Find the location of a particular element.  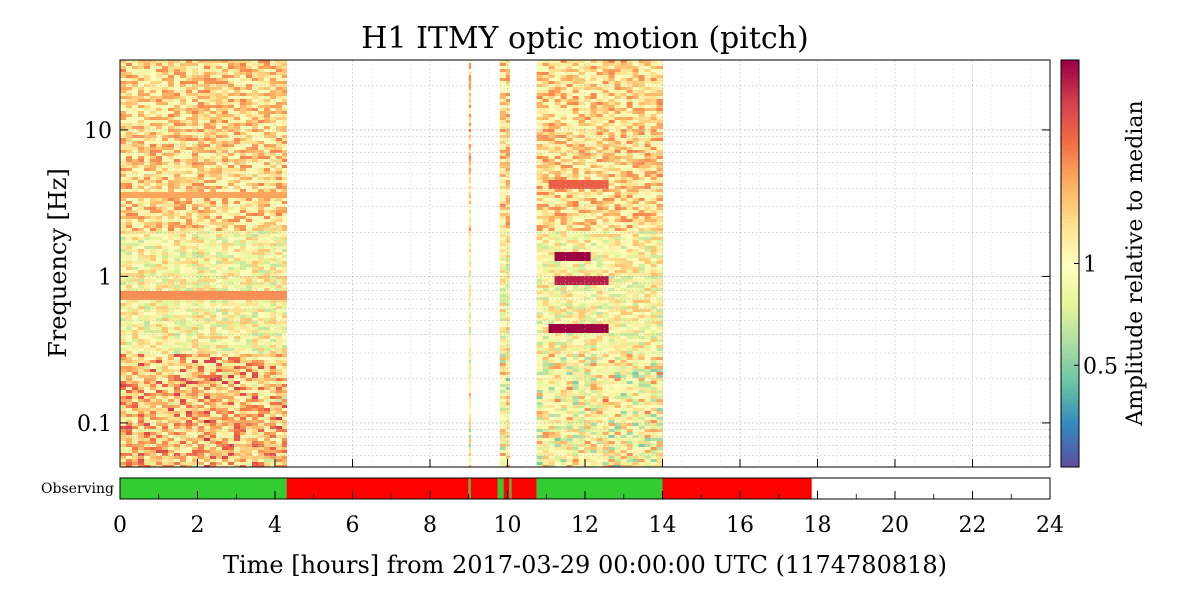

x-tick-label: 18 is located at coordinates (818, 525).